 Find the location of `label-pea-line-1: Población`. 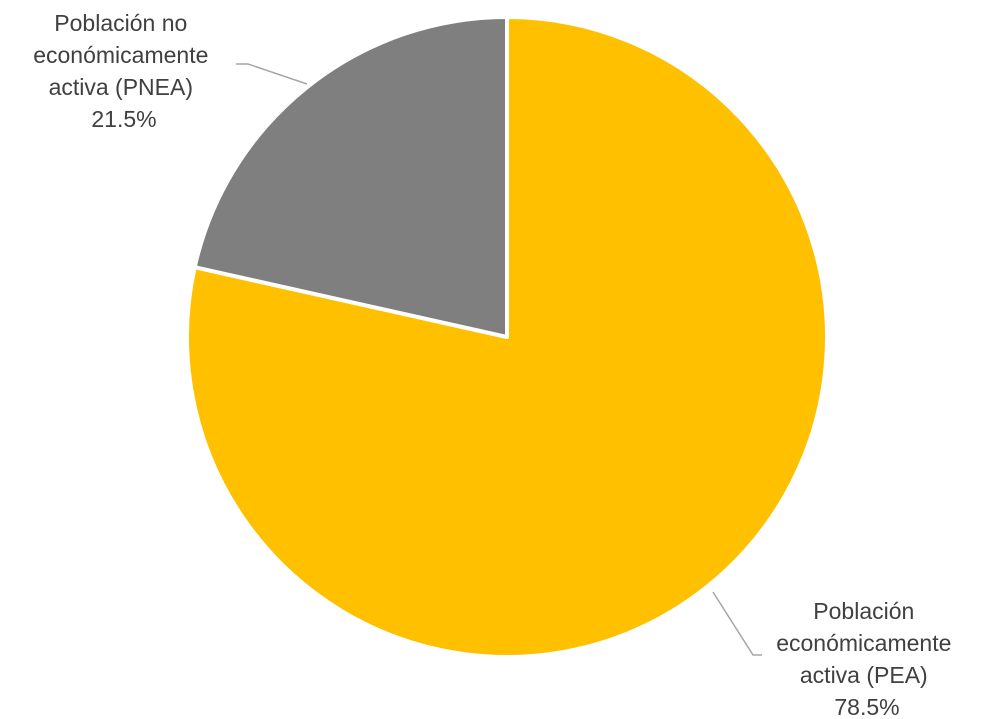

label-pea-line-1: Población is located at coordinates (863, 611).